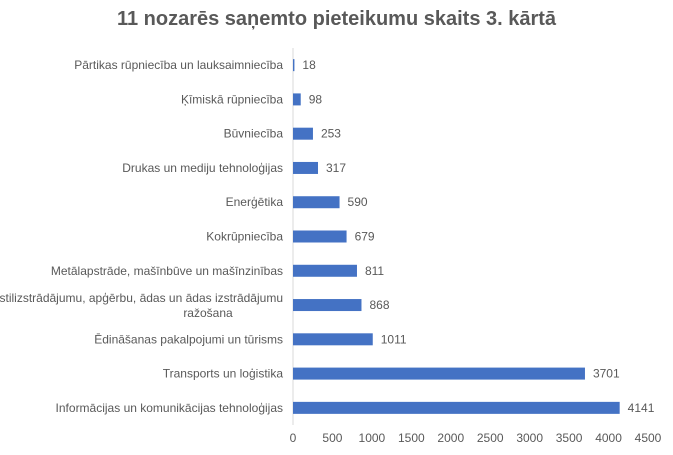 This screenshot has height=455, width=673. Describe the element at coordinates (379, 305) in the screenshot. I see `data-label: 868` at that location.